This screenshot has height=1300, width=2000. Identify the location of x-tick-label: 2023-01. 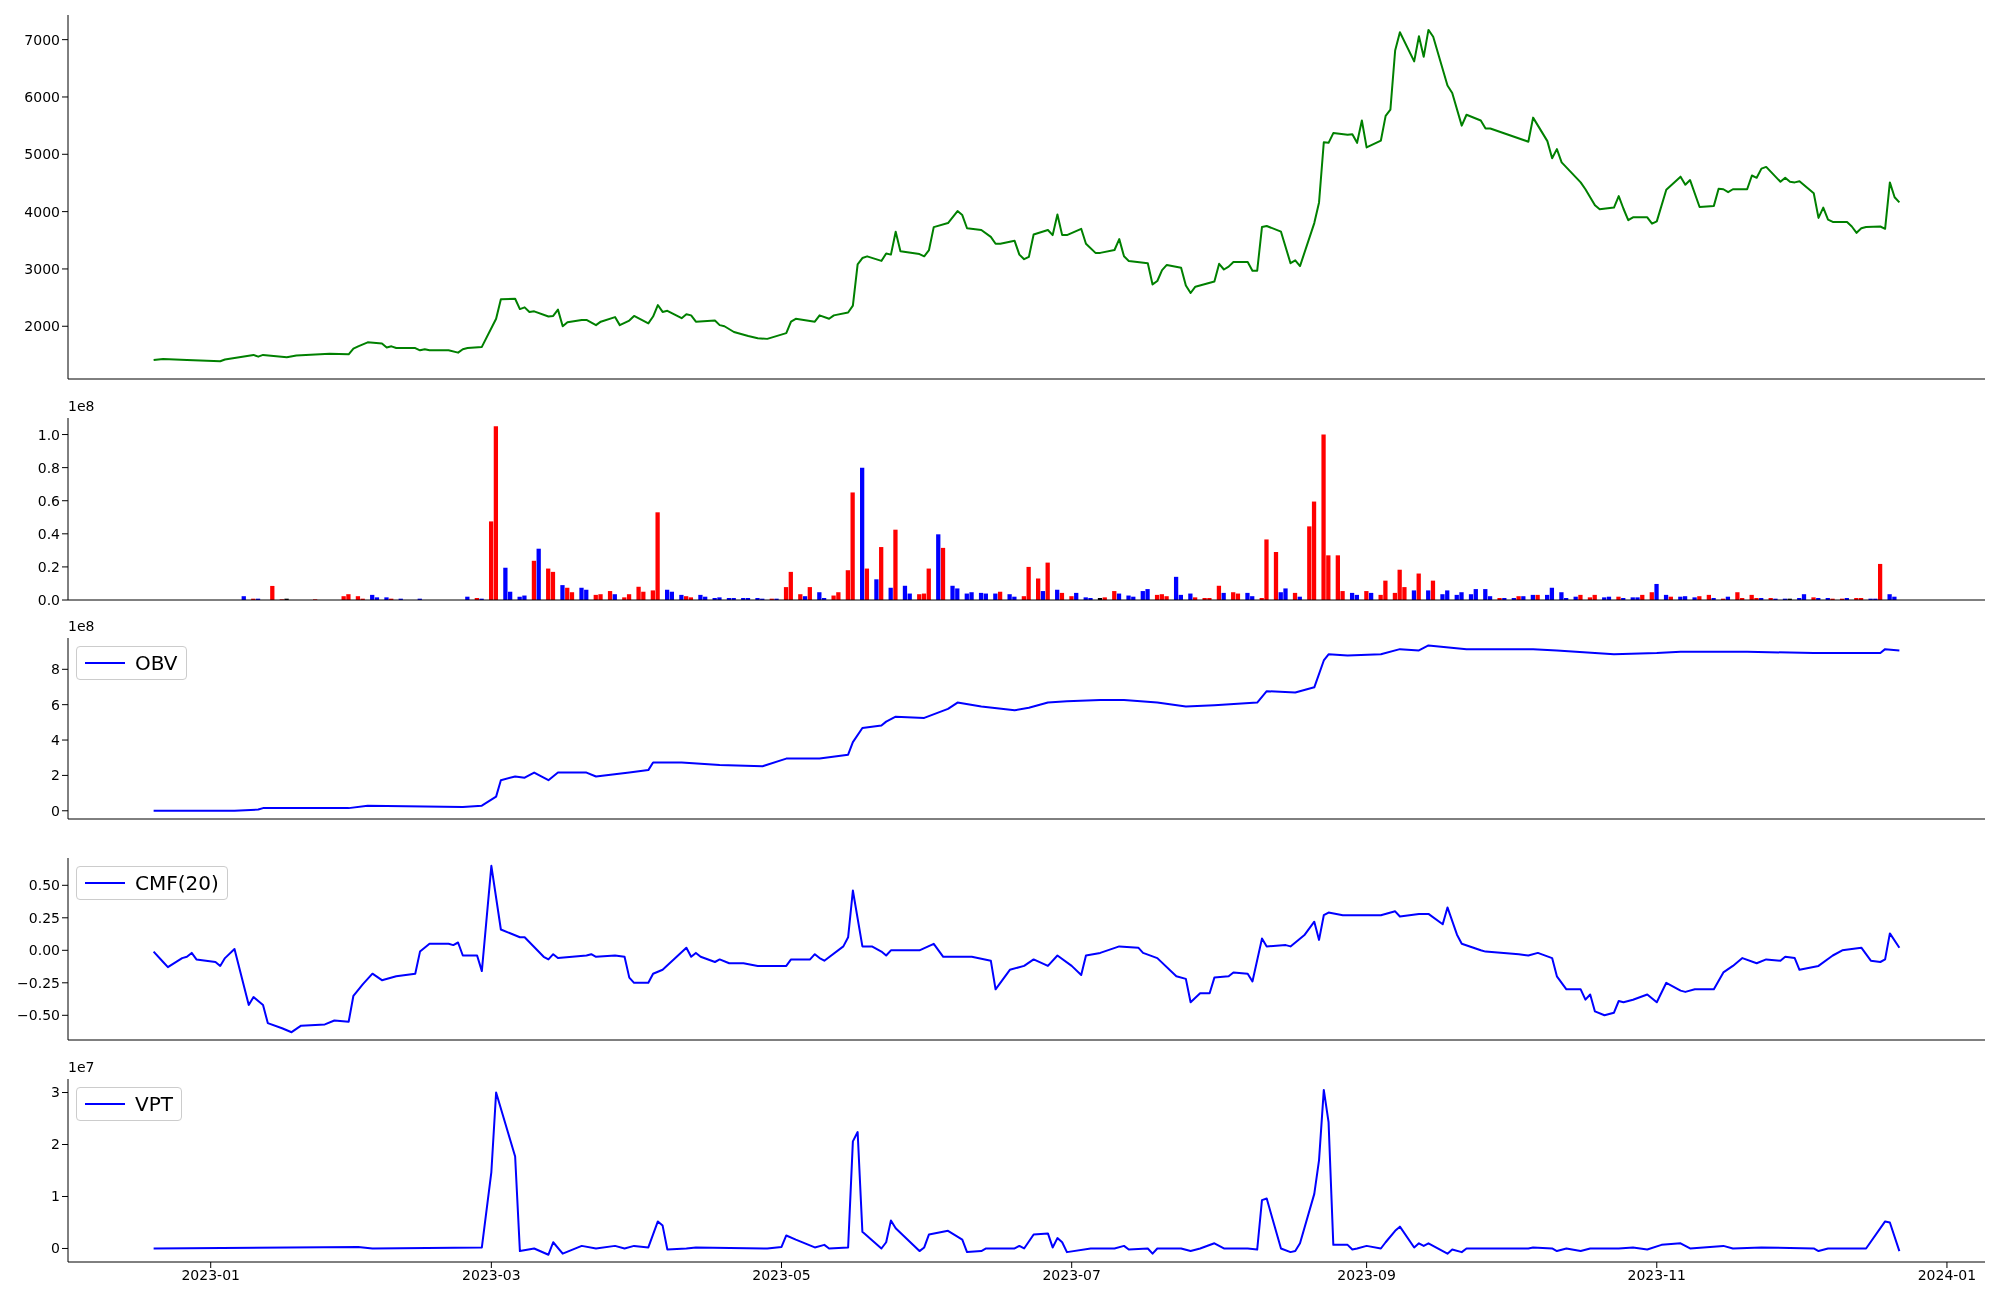
(210, 1274).